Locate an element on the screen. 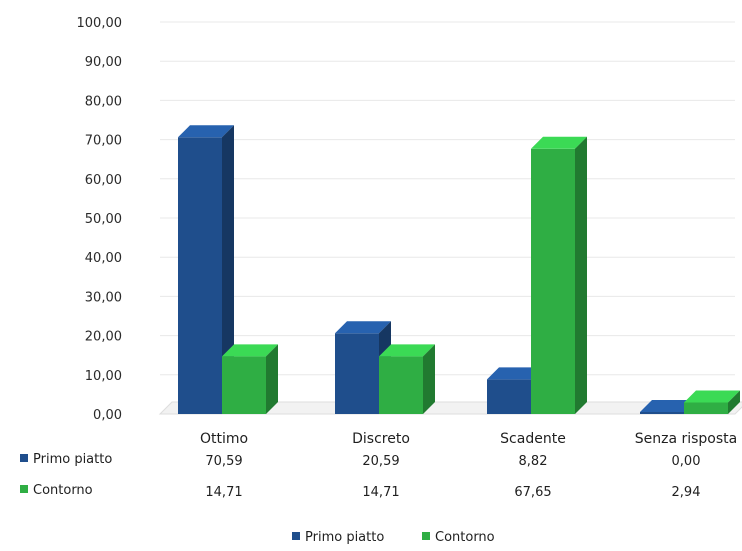 The height and width of the screenshot is (551, 742). x-tick-label: Scadente is located at coordinates (533, 439).